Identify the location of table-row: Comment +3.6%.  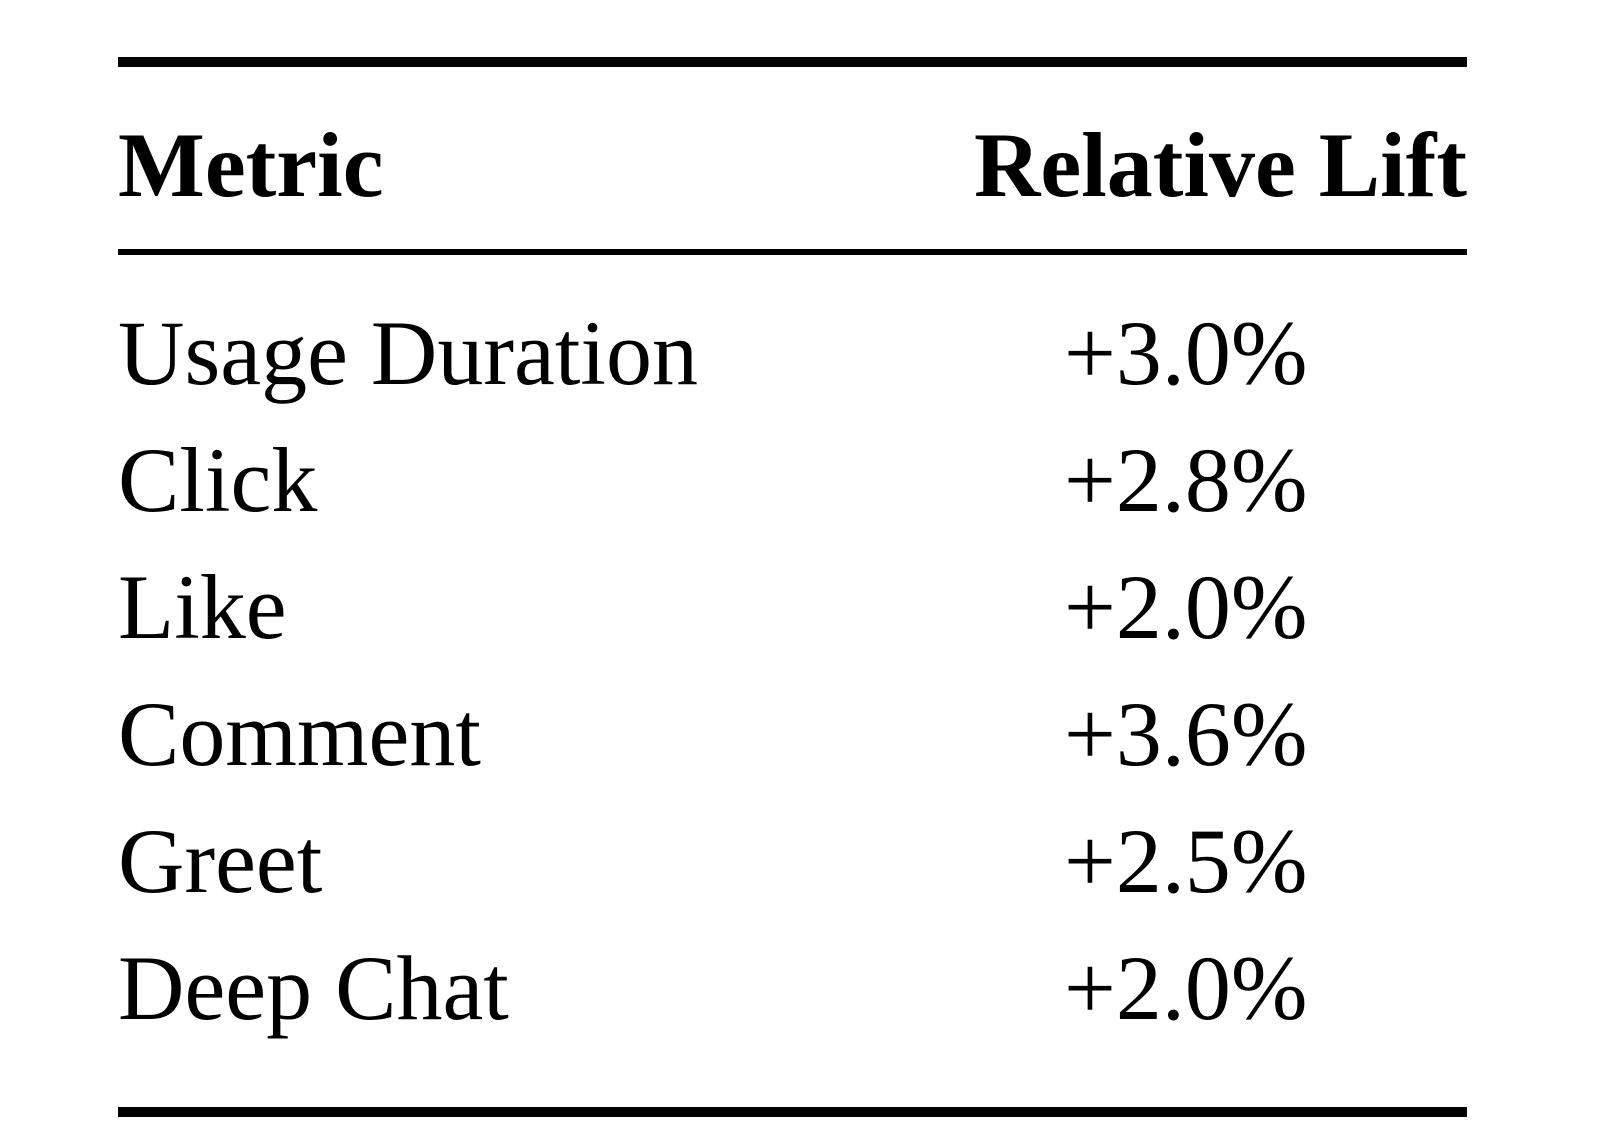
(792, 743).